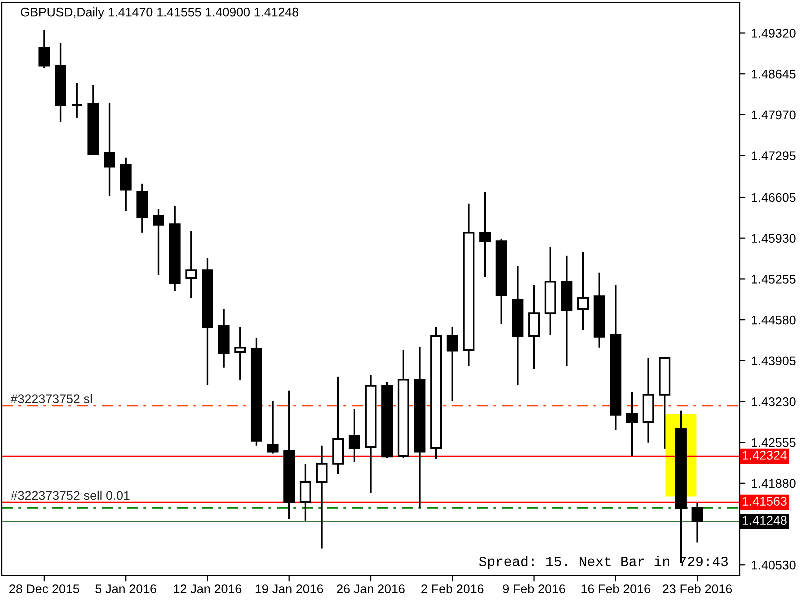 The image size is (800, 600). What do you see at coordinates (765, 455) in the screenshot?
I see `ref-line-label: 1.42324` at bounding box center [765, 455].